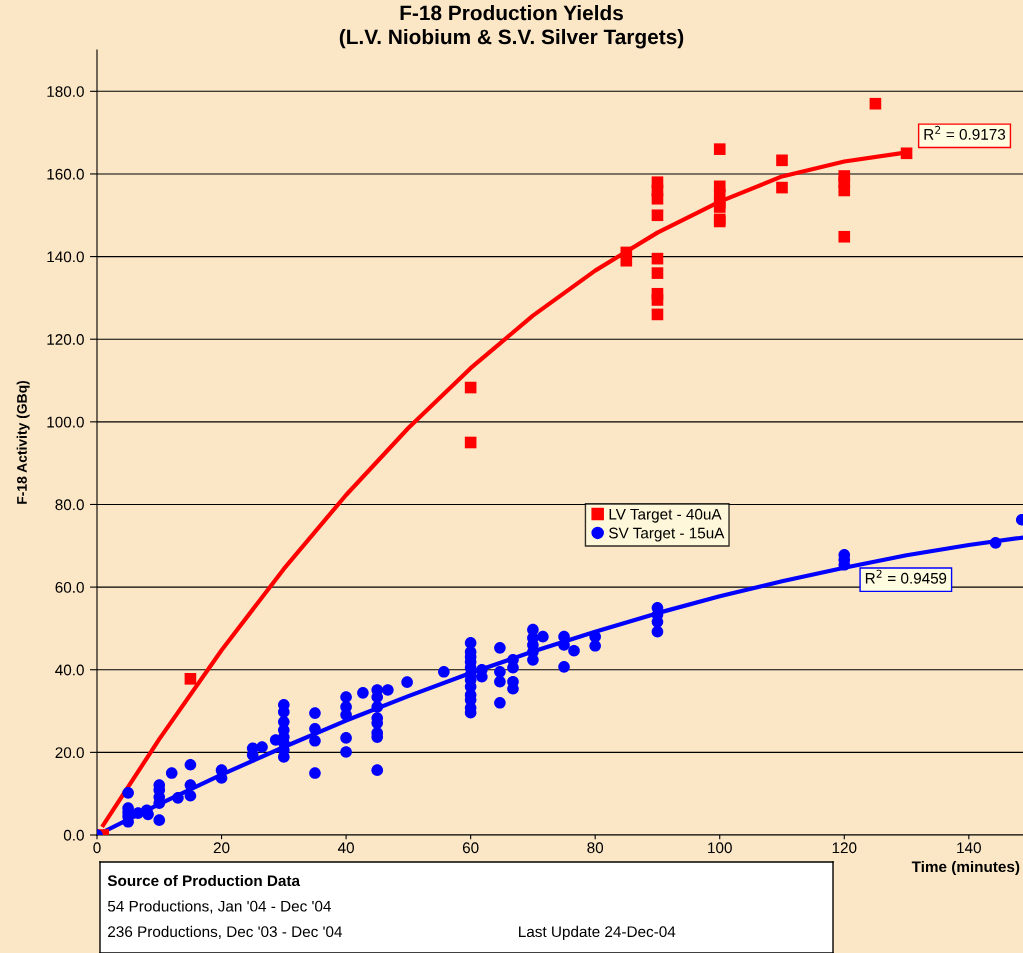 The width and height of the screenshot is (1023, 953). I want to click on text: Last Update 24-Dec-04, so click(597, 933).